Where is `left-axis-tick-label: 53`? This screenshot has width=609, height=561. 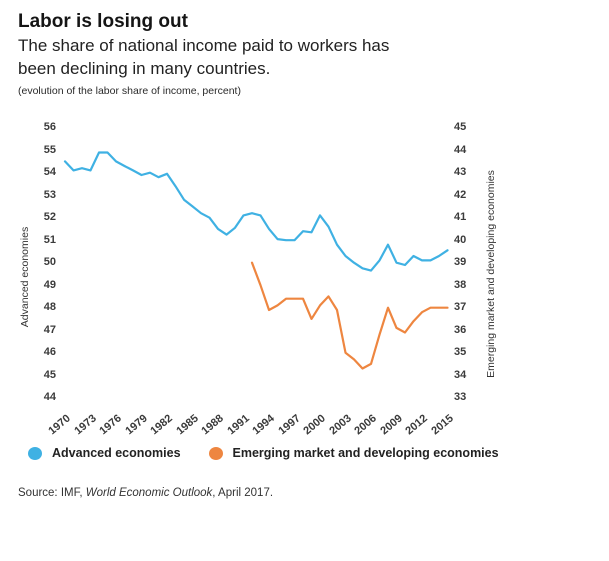 left-axis-tick-label: 53 is located at coordinates (49, 194).